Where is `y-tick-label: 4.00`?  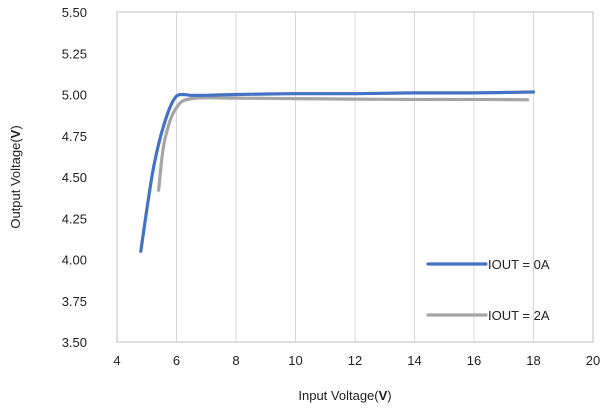 y-tick-label: 4.00 is located at coordinates (74, 260).